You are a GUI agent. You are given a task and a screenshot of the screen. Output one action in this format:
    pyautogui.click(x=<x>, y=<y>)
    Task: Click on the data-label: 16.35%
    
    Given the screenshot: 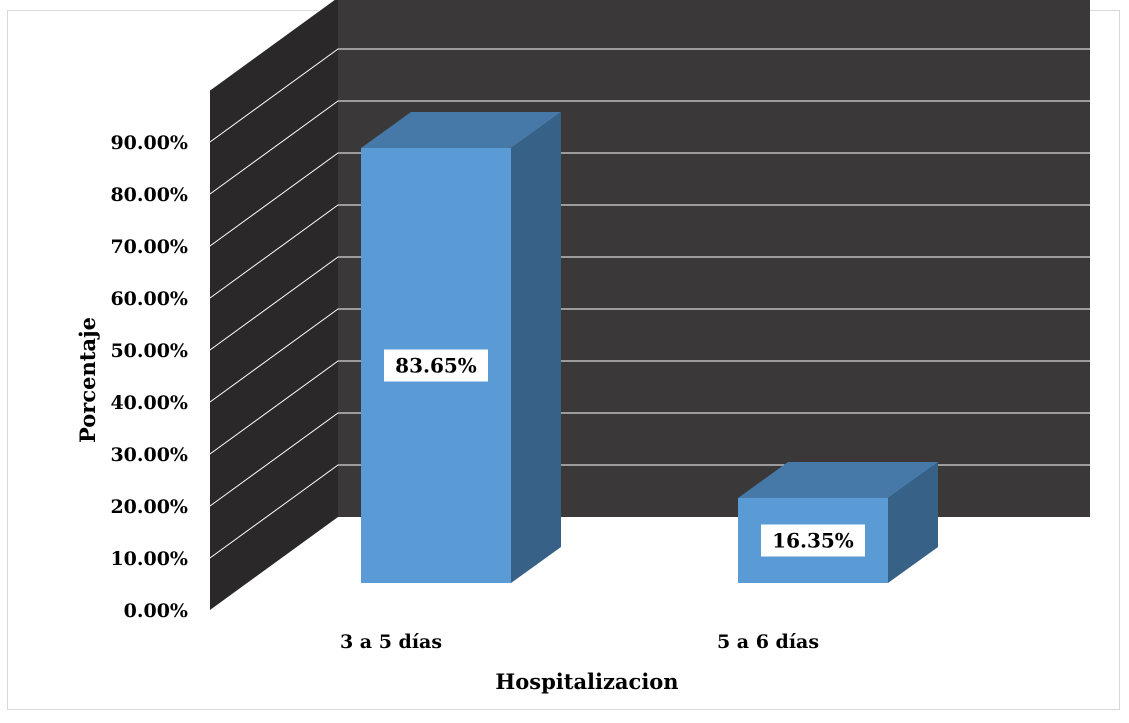 What is the action you would take?
    pyautogui.click(x=813, y=540)
    